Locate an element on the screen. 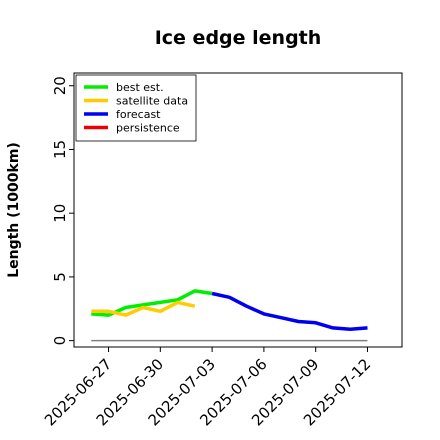  series-line-best-est- is located at coordinates (152, 303).